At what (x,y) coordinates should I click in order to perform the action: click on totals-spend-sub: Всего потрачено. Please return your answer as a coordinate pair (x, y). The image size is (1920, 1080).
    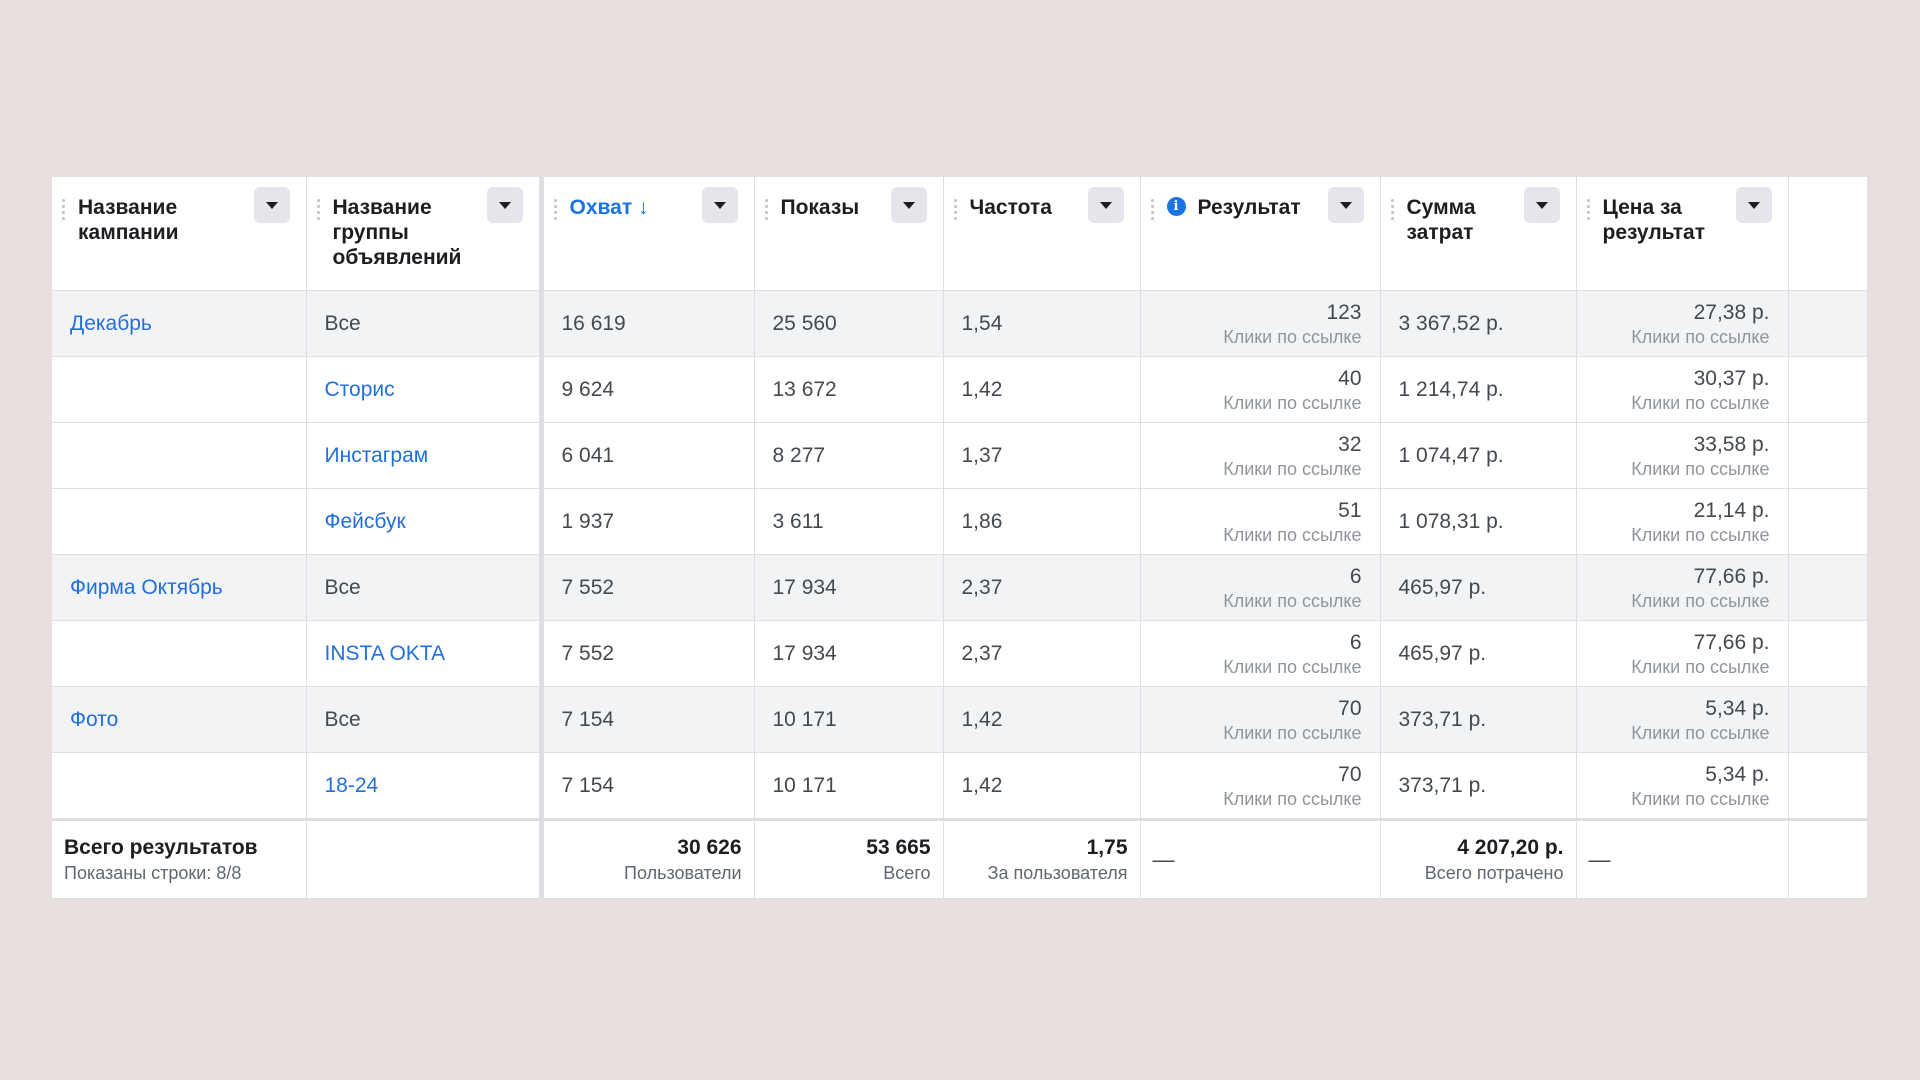
    Looking at the image, I should click on (1494, 873).